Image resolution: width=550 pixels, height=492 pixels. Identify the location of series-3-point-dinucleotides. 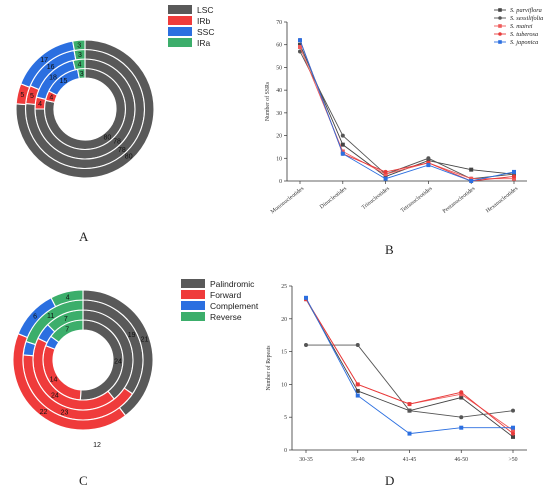
(342, 151).